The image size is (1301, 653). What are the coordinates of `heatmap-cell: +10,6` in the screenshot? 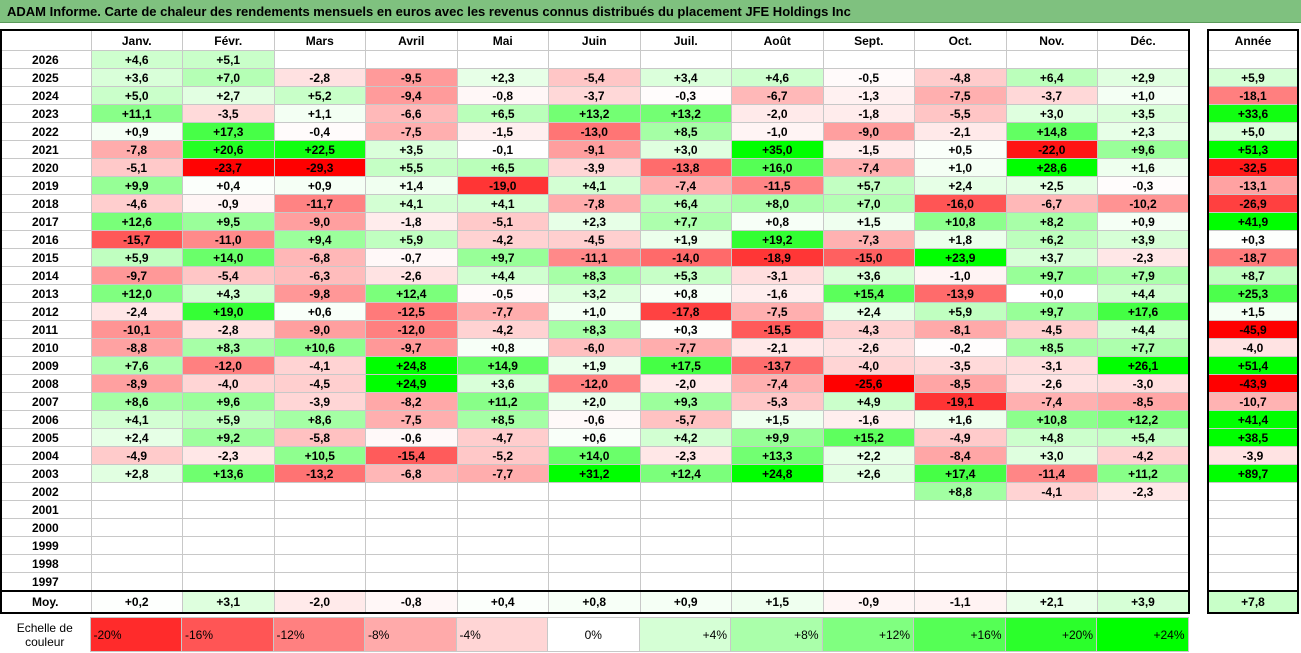 It's located at (319, 347).